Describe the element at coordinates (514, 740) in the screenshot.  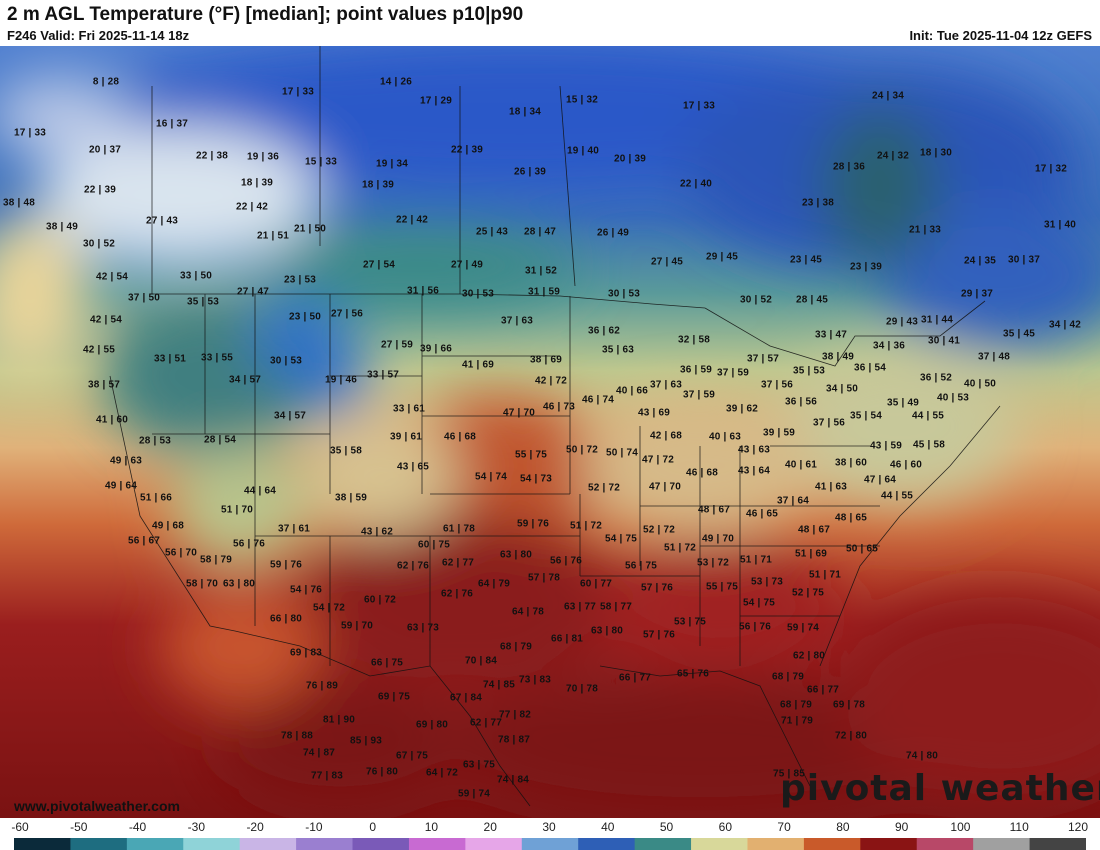
I see `point-value-label: 78 | 87` at that location.